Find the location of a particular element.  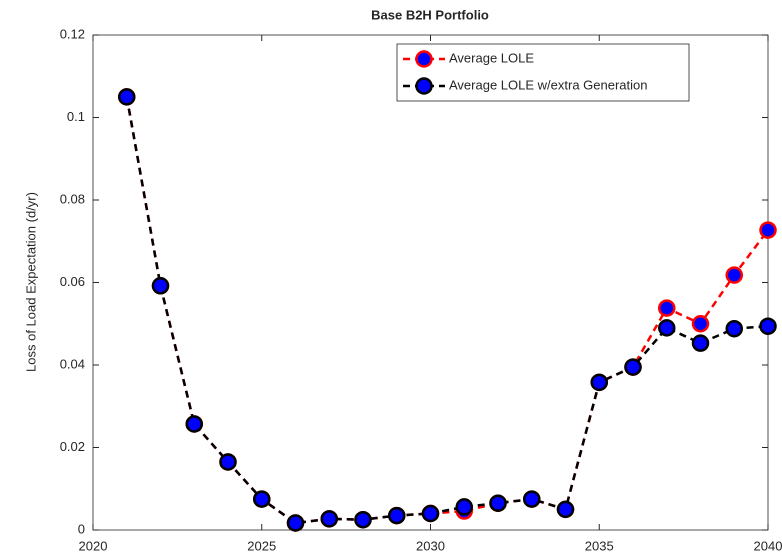

x-tick-label: 2025 is located at coordinates (261, 545).